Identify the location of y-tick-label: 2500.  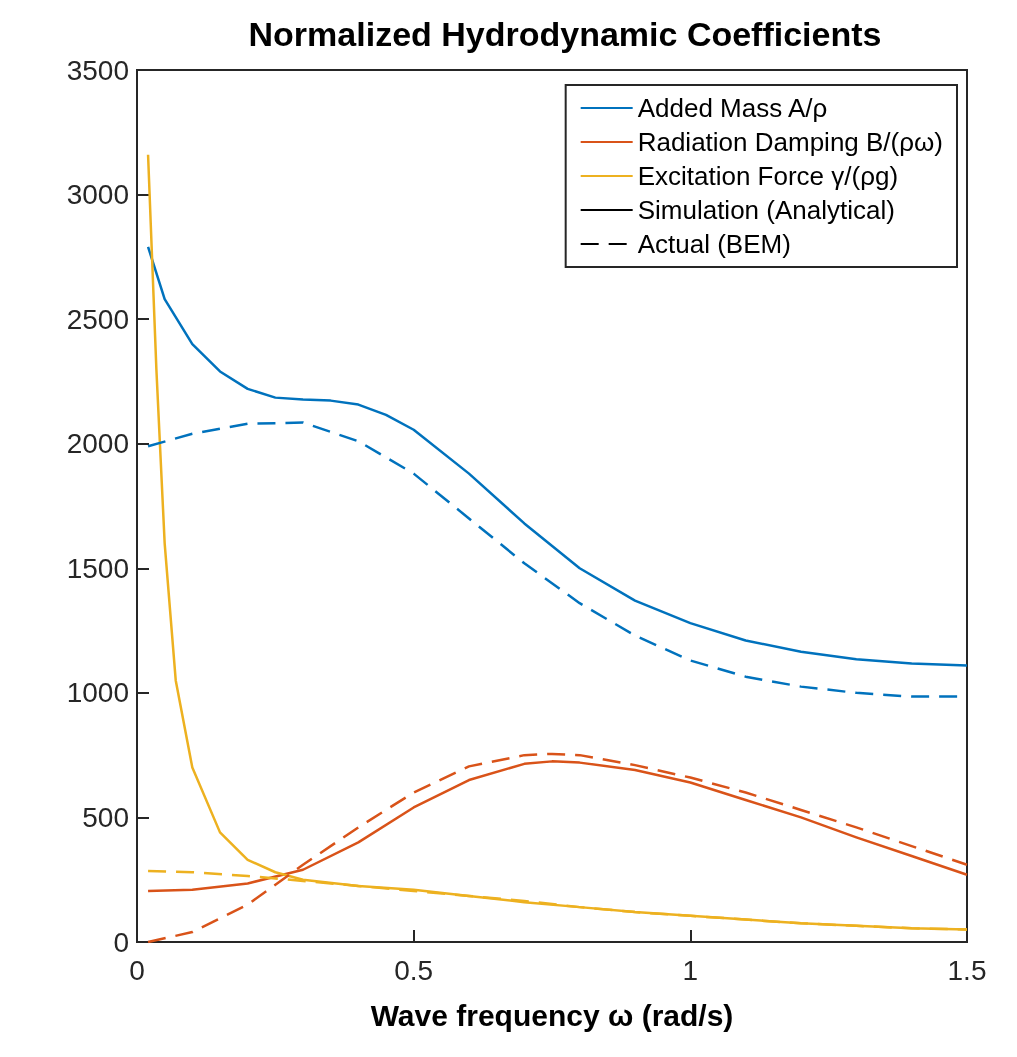
(97, 319).